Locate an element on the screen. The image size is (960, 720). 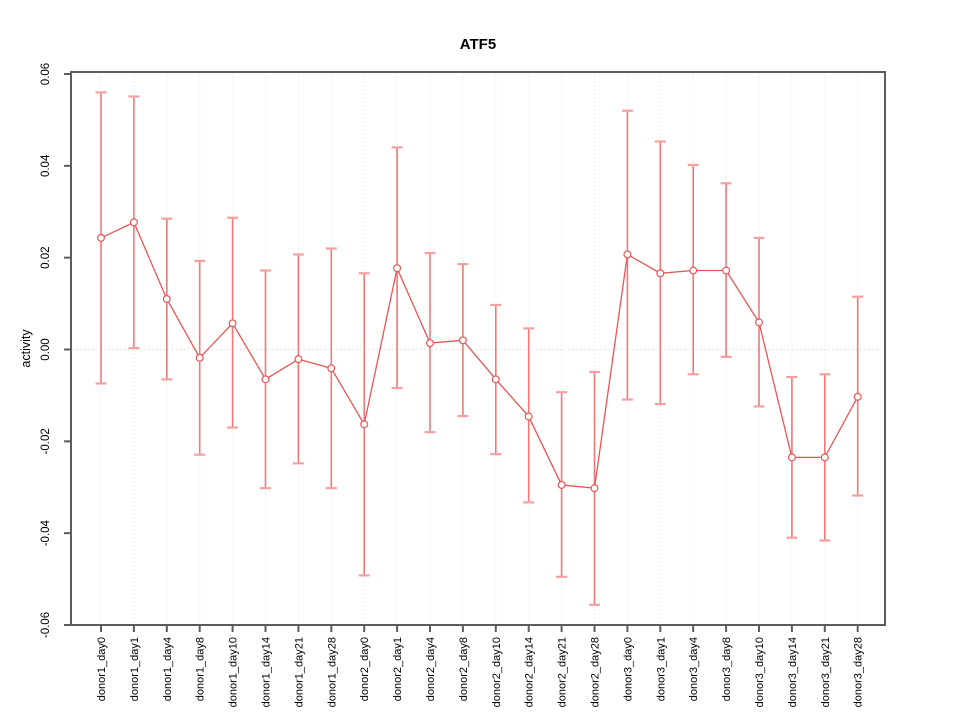
y-tick-label: -0.06 is located at coordinates (46, 625).